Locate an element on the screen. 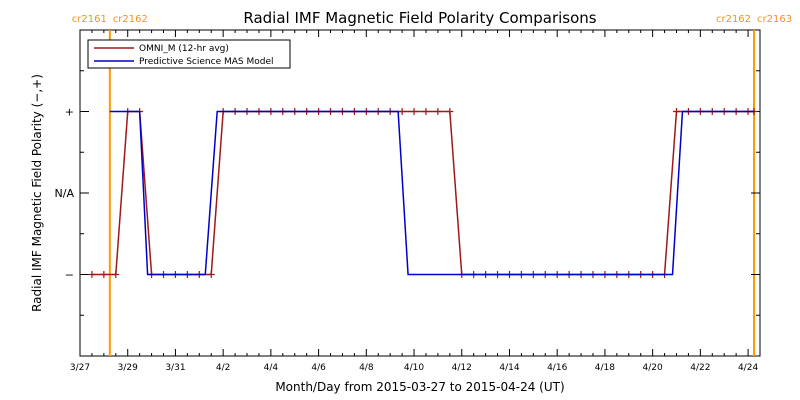  legend-box is located at coordinates (189, 54).